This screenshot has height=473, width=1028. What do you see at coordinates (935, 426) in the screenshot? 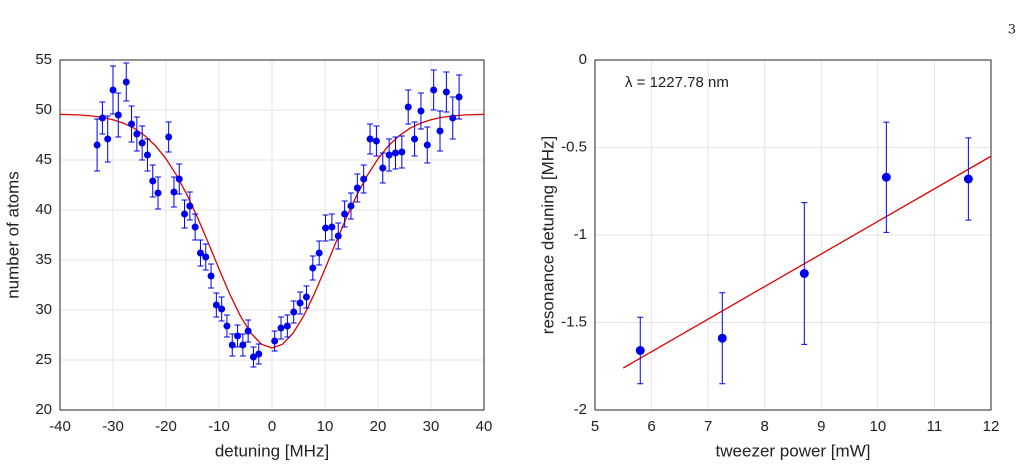
I see `x-tick-label: 11` at bounding box center [935, 426].